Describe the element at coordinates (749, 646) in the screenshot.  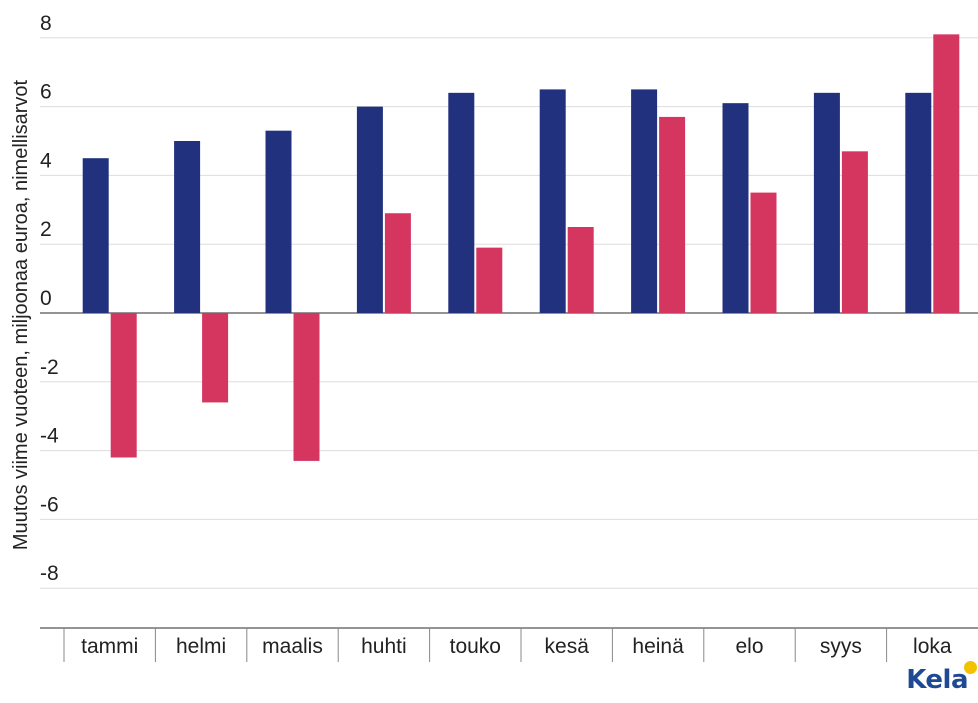
I see `x-tick-label: elo` at that location.